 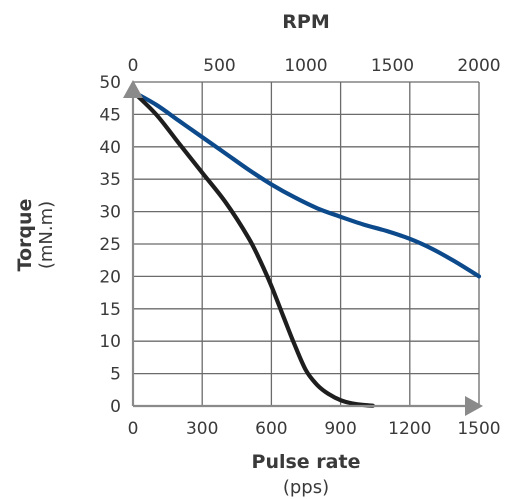 What do you see at coordinates (474, 406) in the screenshot?
I see `x-axis-arrow` at bounding box center [474, 406].